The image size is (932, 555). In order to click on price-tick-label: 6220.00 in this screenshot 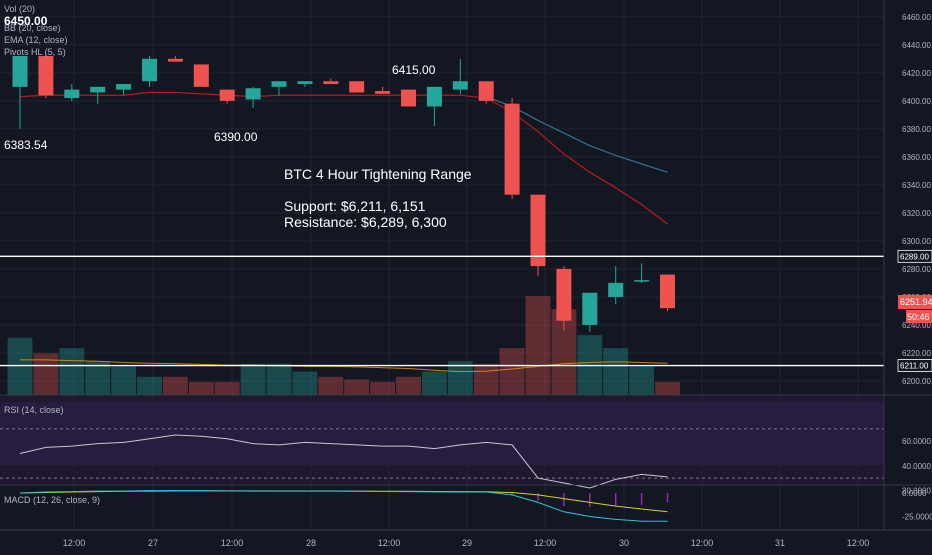, I will do `click(916, 353)`.